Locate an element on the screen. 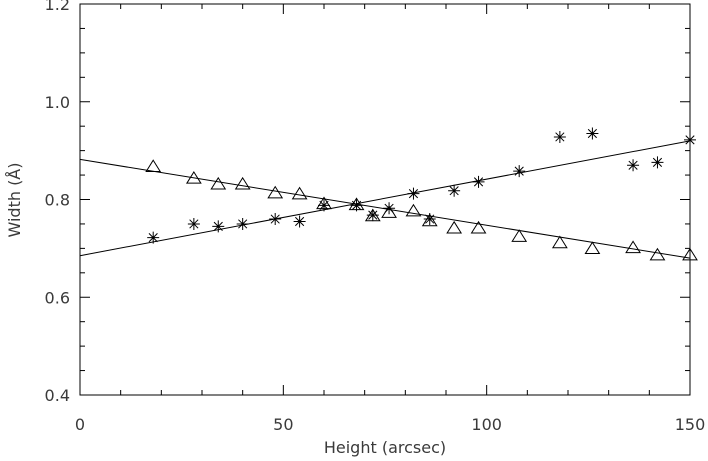  y-tick-label: 1.2 is located at coordinates (57, 7).